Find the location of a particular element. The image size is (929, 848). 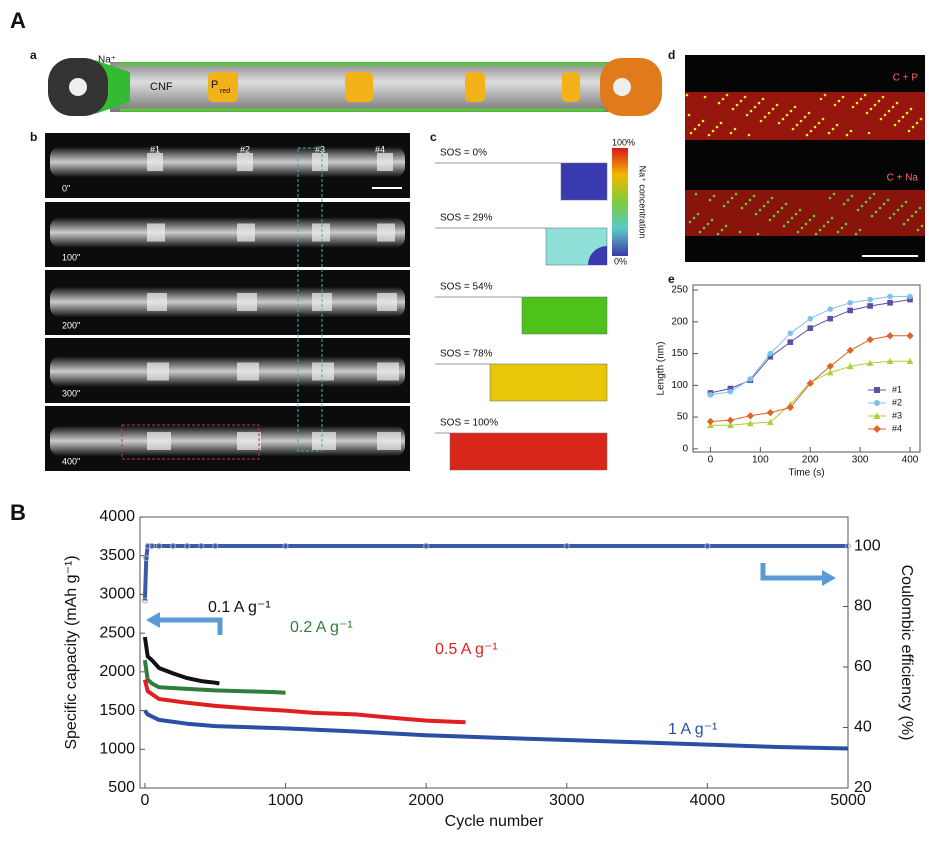

panel-label: a is located at coordinates (33, 55).